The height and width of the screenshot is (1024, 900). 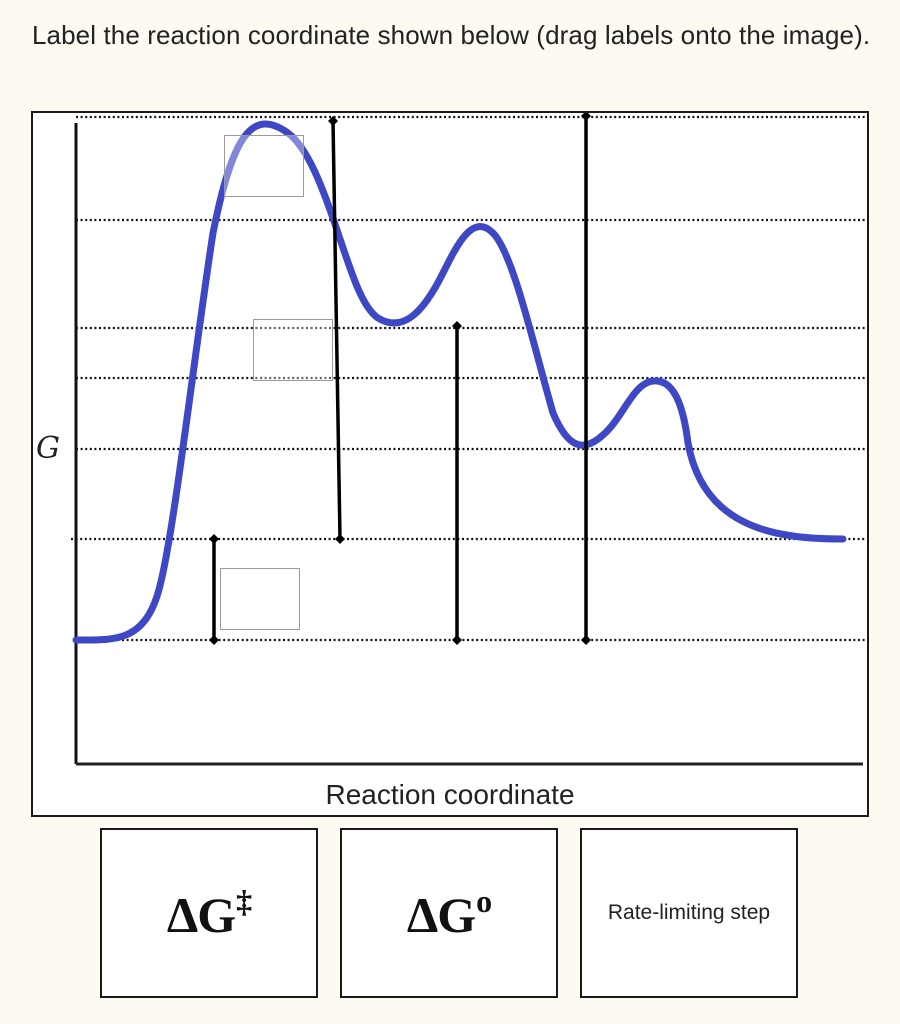 I want to click on label-card-rate-limiting-step: Rate-limiting step, so click(x=689, y=913).